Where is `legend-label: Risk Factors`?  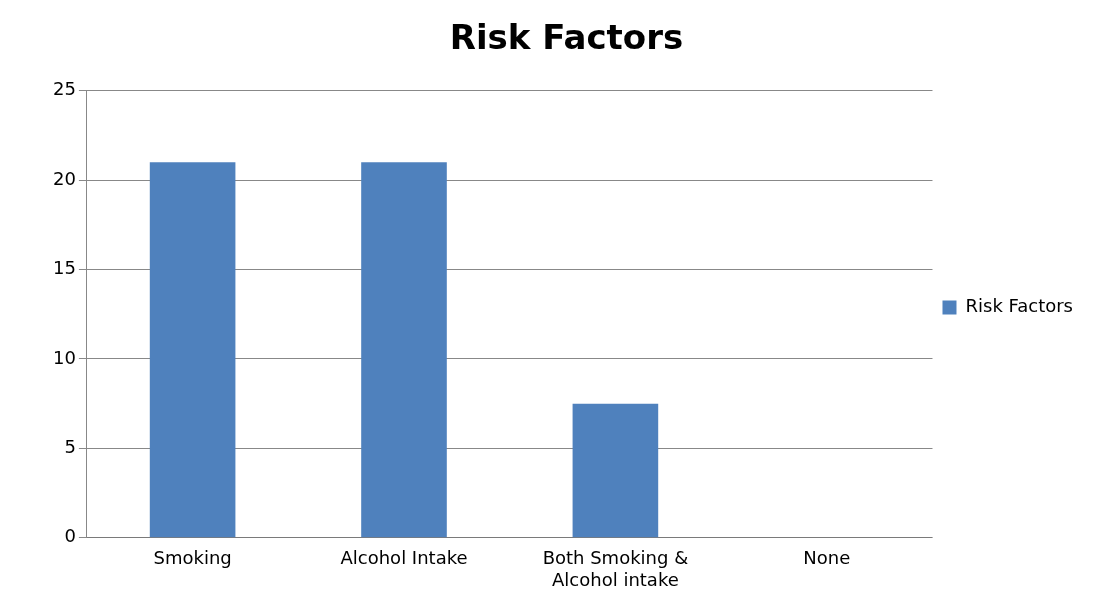 legend-label: Risk Factors is located at coordinates (1019, 306).